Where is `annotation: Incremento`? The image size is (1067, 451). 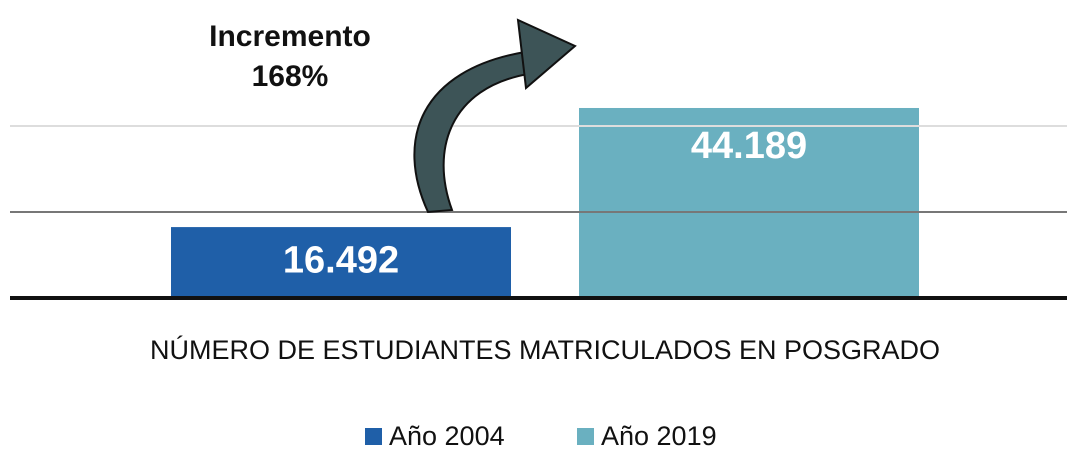
annotation: Incremento is located at coordinates (290, 36).